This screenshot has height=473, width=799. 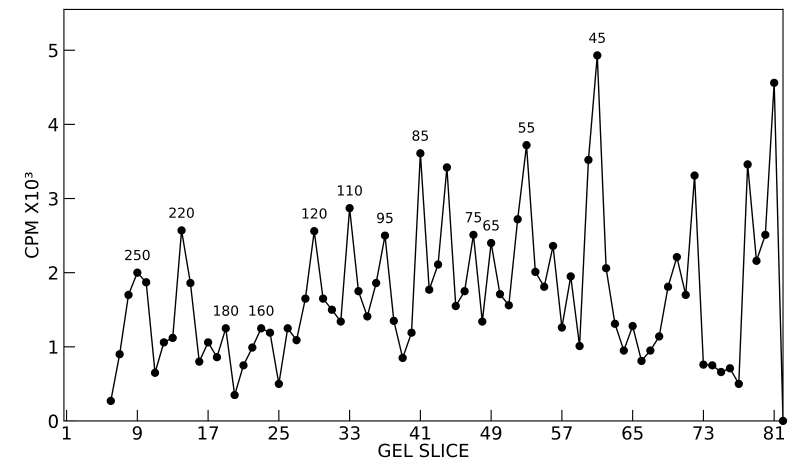 What do you see at coordinates (562, 433) in the screenshot?
I see `x-tick-label: 57` at bounding box center [562, 433].